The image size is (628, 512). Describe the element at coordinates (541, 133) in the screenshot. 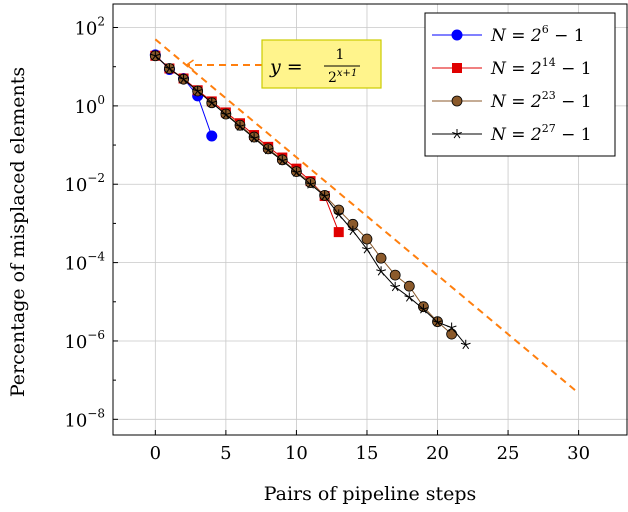

I see `legend-label: N = 227 − 1` at that location.